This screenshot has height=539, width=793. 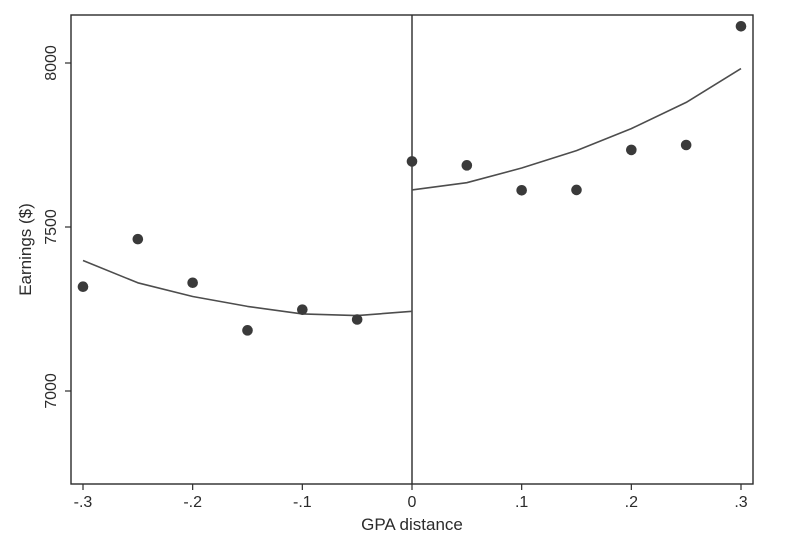 What do you see at coordinates (521, 502) in the screenshot?
I see `x-tick-label: .1` at bounding box center [521, 502].